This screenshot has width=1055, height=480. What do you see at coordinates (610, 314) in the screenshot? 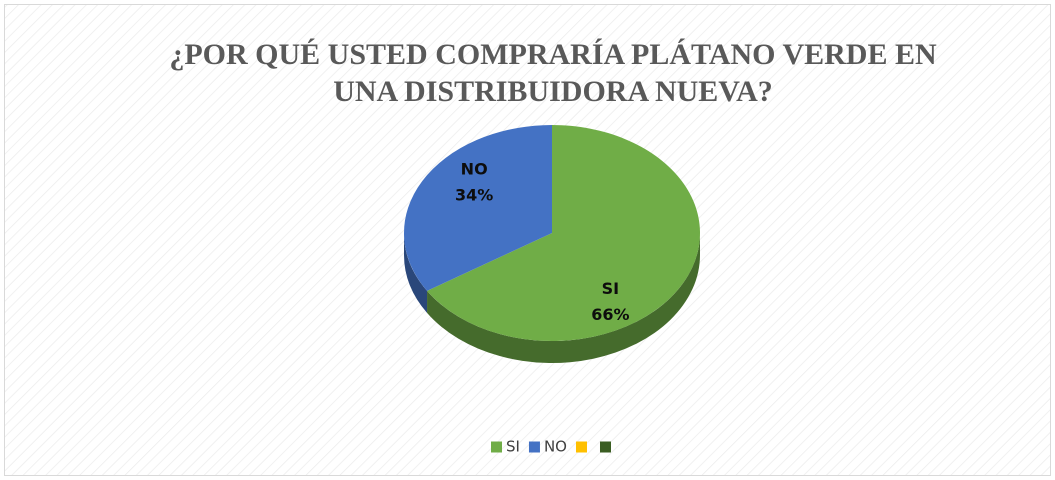
I see `data-label-value: 66%` at bounding box center [610, 314].